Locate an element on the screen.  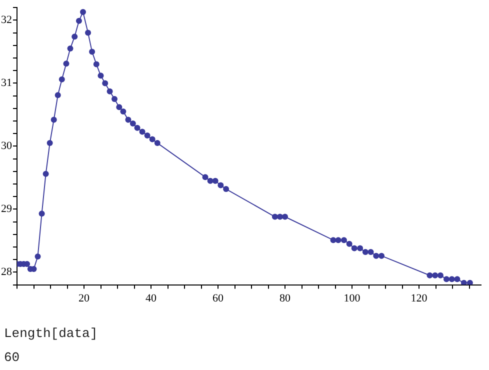
x-tick-label: 20 is located at coordinates (84, 298).